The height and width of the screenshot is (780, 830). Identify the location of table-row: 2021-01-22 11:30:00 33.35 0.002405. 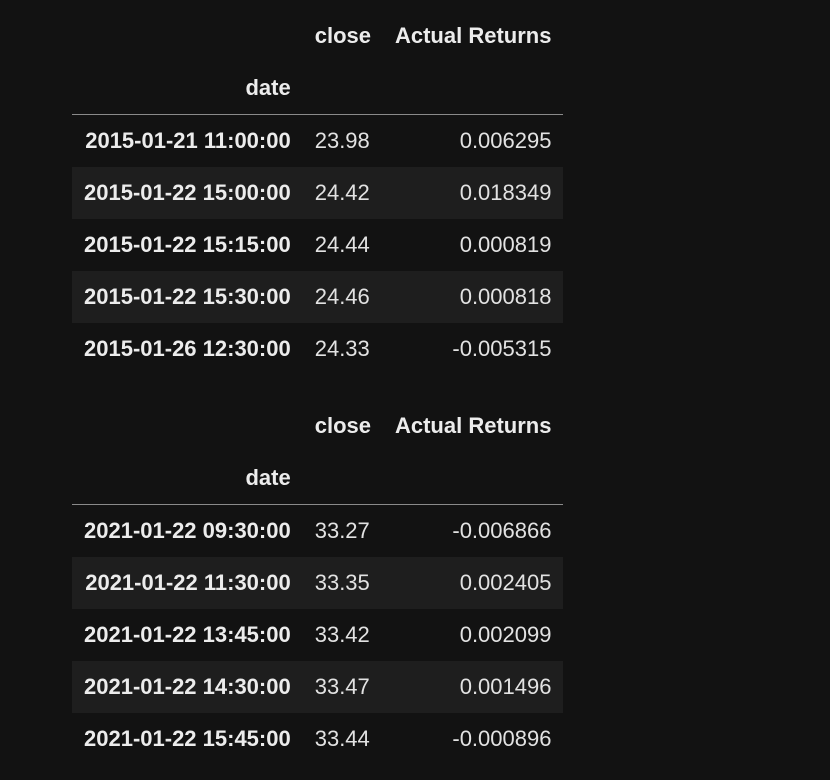
(318, 583).